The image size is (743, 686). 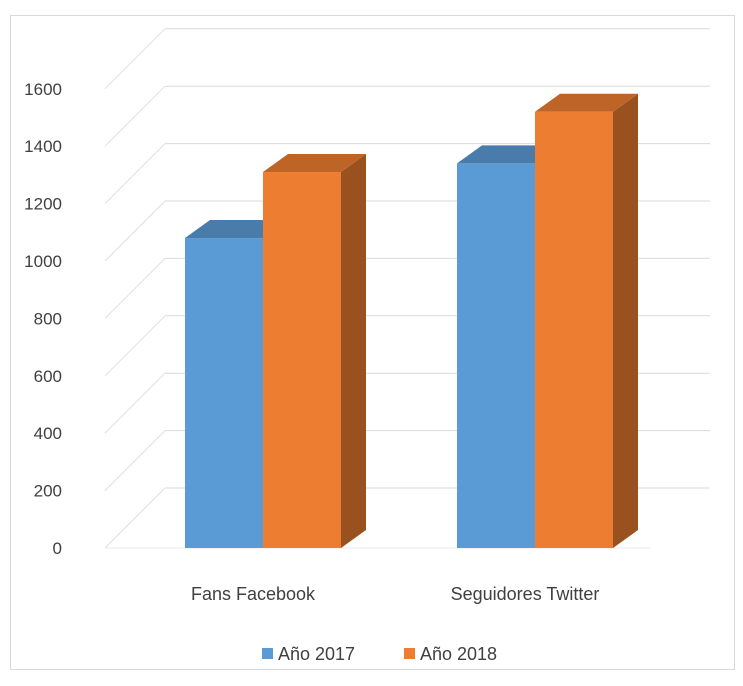 I want to click on y-tick-label: 200, so click(x=48, y=491).